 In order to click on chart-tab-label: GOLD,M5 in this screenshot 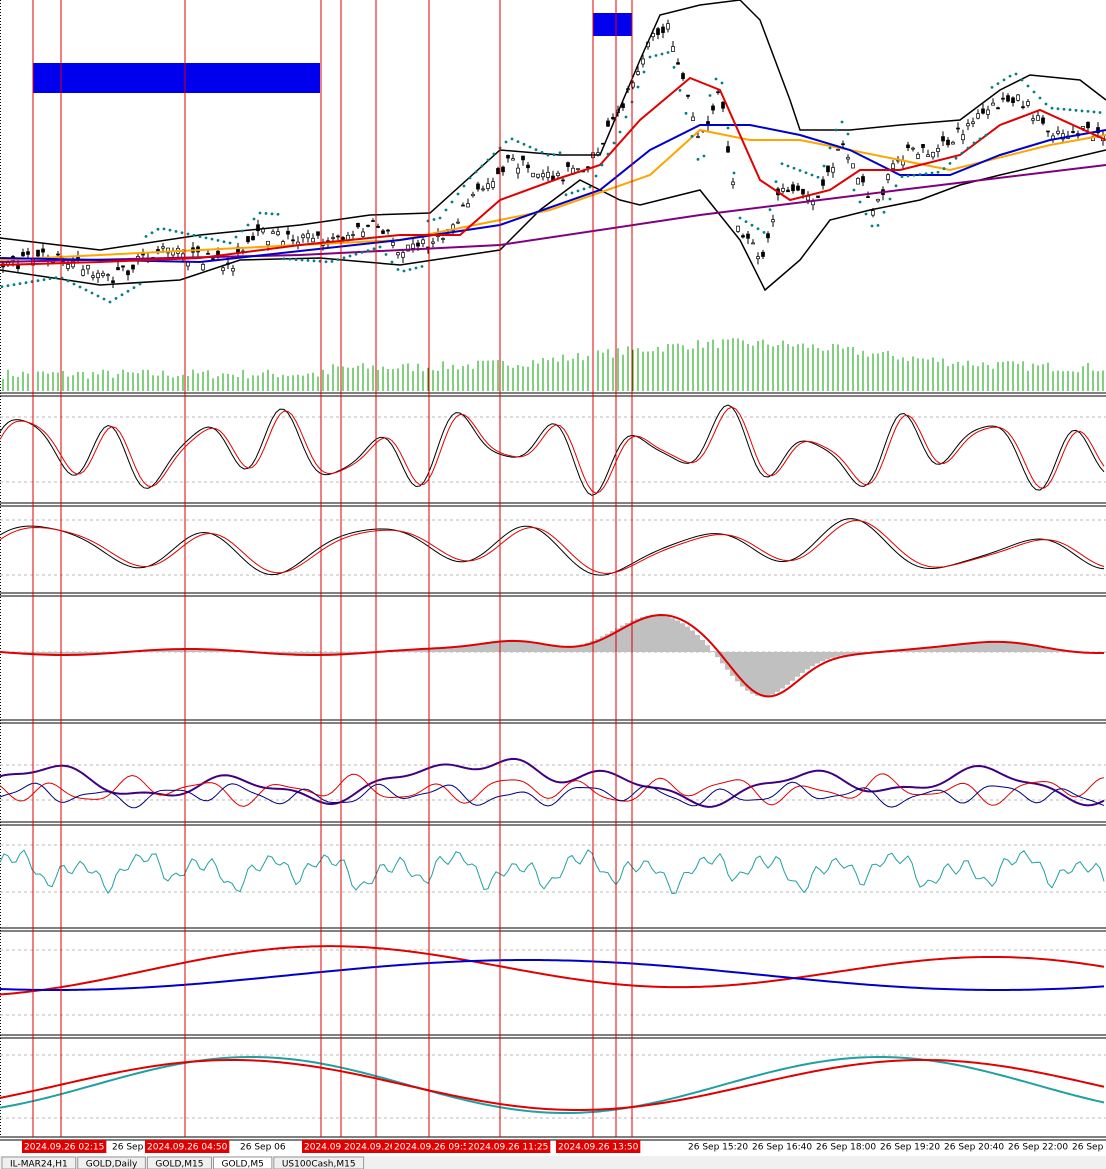, I will do `click(242, 1164)`.